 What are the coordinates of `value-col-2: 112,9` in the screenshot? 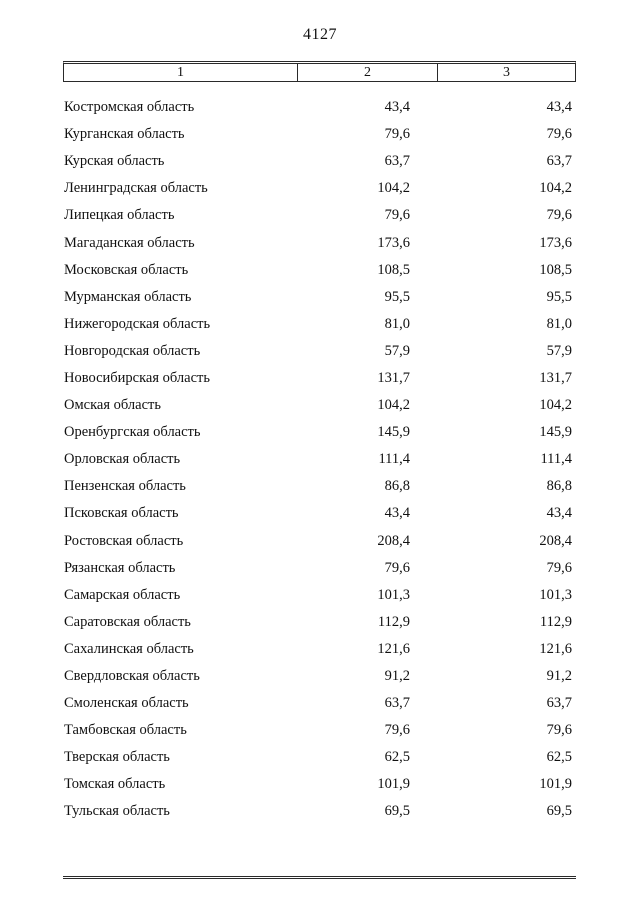 It's located at (393, 621).